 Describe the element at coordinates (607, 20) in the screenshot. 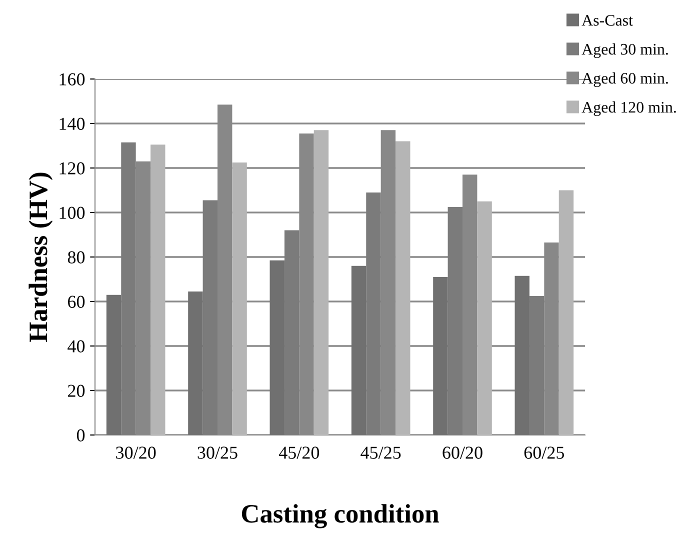

I see `legend-label: As-Cast` at that location.